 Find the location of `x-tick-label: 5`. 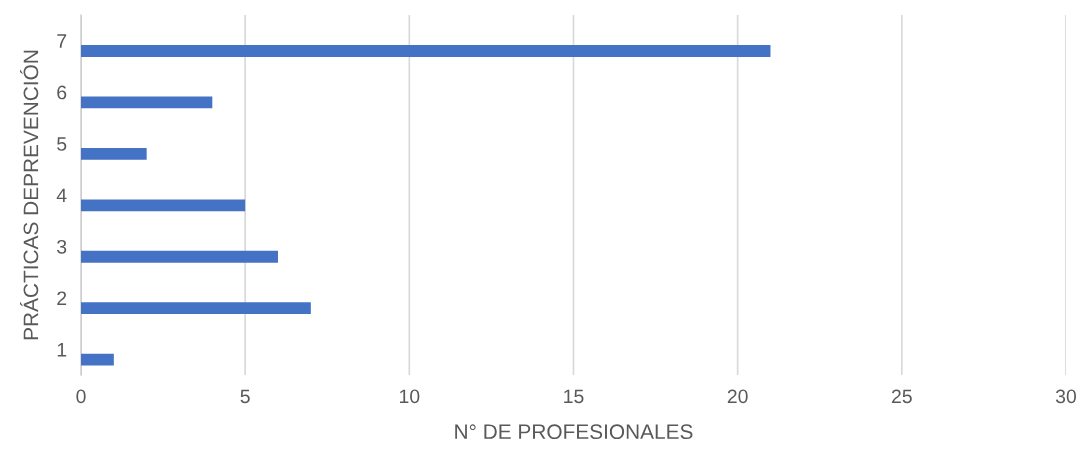

x-tick-label: 5 is located at coordinates (245, 396).